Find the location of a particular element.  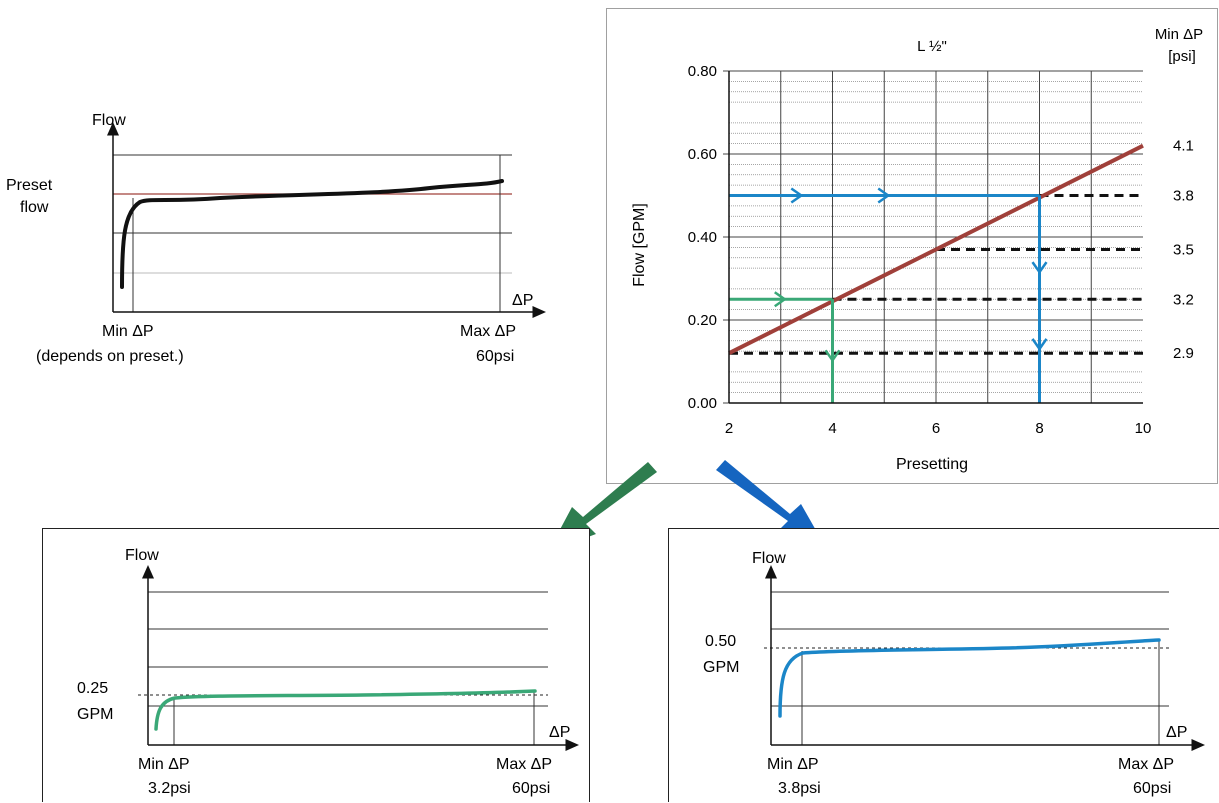

min-dp-levels: 2.9 3.2 3.5 3.8 4.1 is located at coordinates (961, 250).